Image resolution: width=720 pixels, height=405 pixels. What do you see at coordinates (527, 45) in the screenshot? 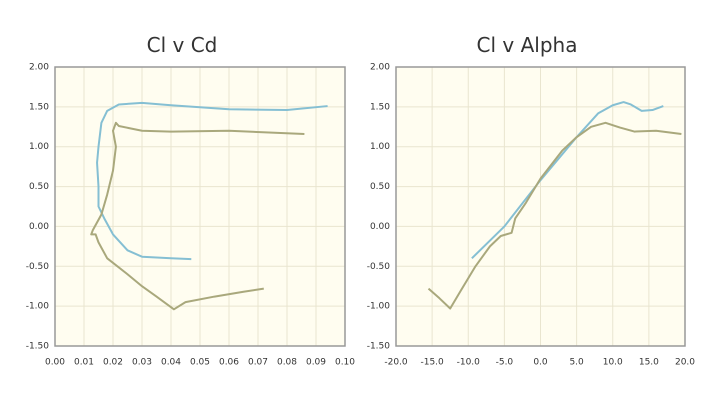
I see `chart-title: Cl v Alpha` at bounding box center [527, 45].